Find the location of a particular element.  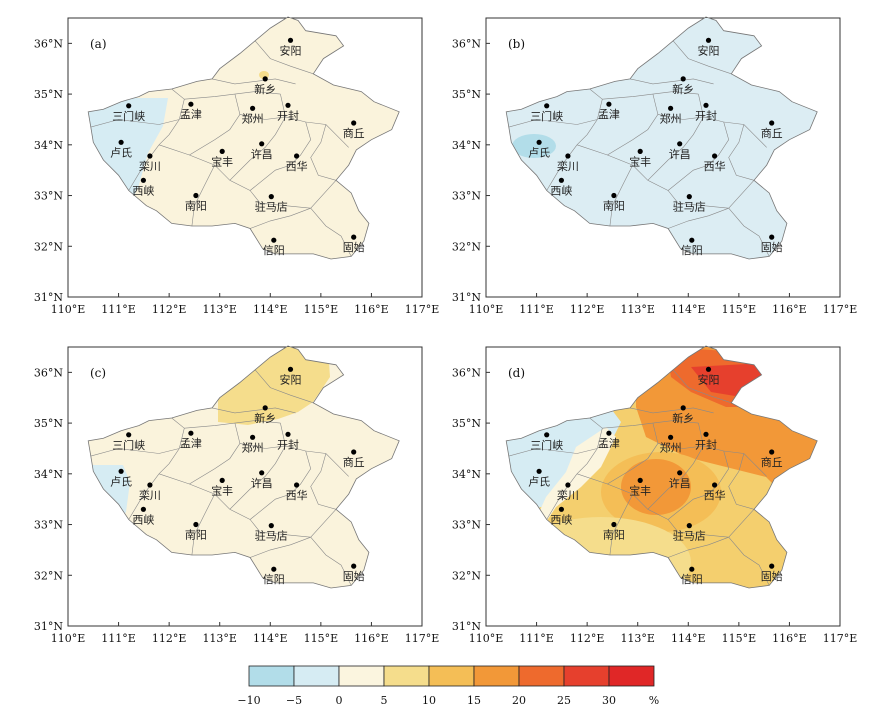

x-tick-label: 110°E is located at coordinates (486, 309).